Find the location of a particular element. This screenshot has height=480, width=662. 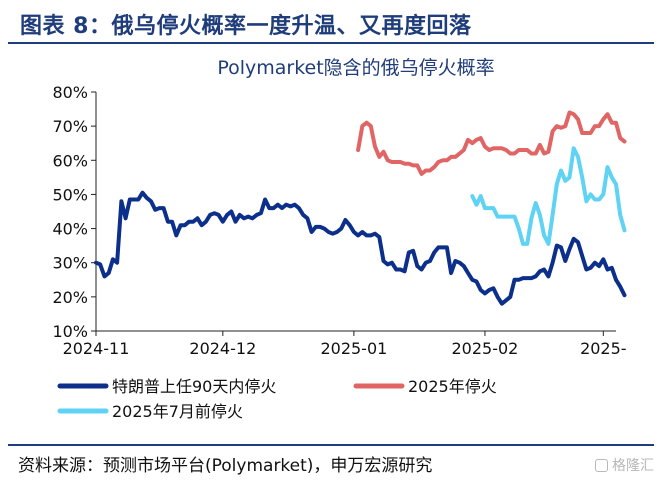

y-tick-label: 40% is located at coordinates (70, 229).